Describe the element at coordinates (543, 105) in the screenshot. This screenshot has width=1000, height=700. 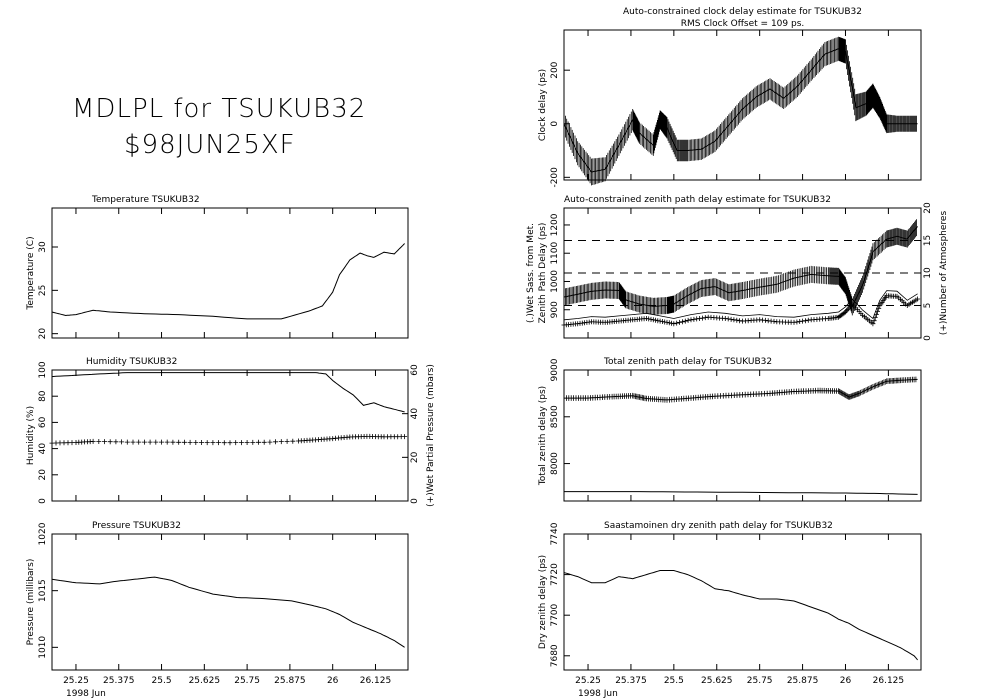
I see `clock-ylabel: Clock delay (ps)` at that location.